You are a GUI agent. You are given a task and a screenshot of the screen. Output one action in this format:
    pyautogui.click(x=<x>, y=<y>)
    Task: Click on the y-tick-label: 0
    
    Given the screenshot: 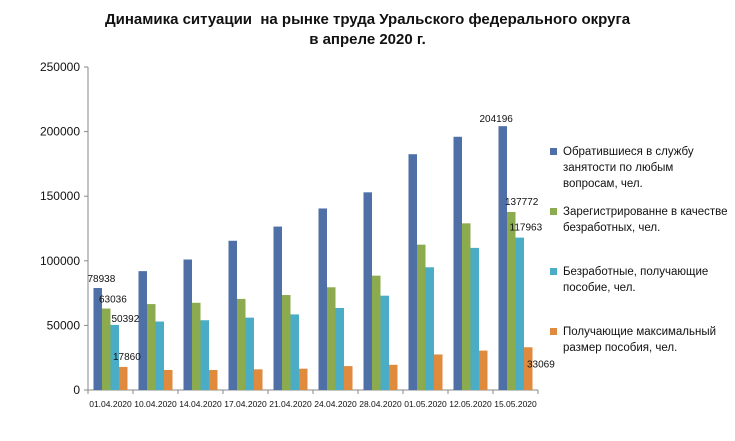 What is the action you would take?
    pyautogui.click(x=76, y=390)
    